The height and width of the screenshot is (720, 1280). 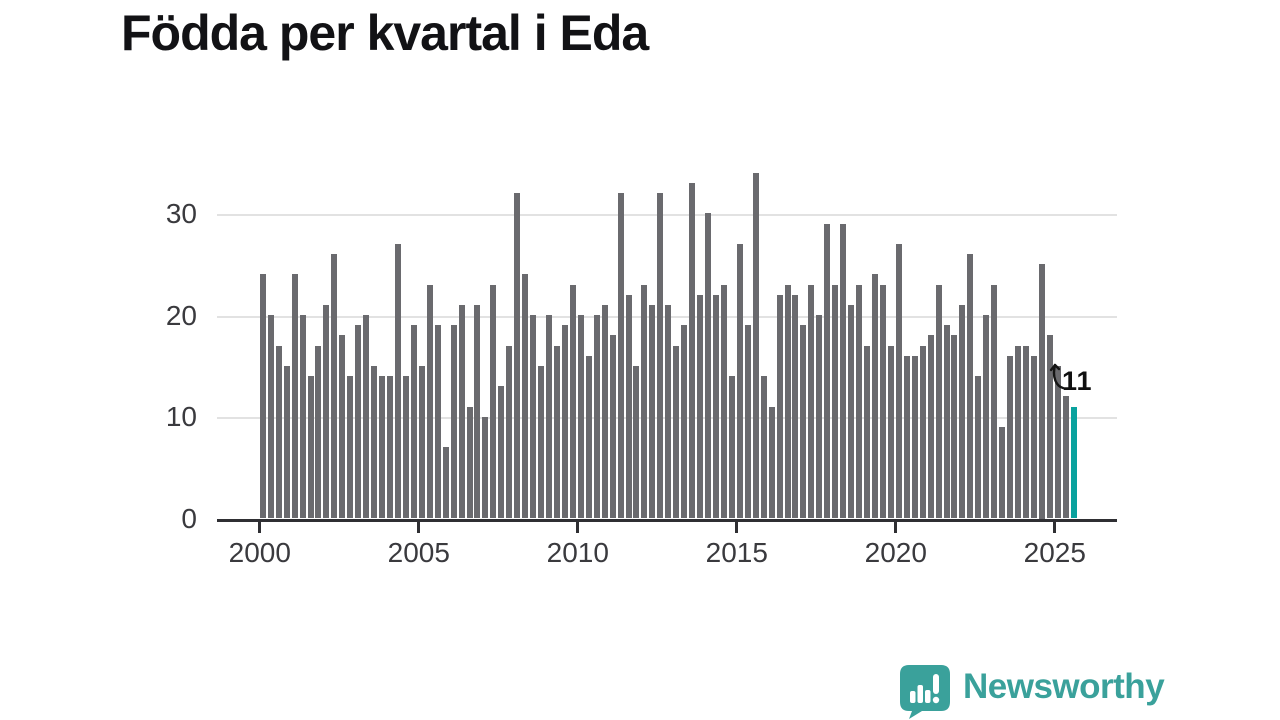 I want to click on x-axis-line, so click(x=667, y=520).